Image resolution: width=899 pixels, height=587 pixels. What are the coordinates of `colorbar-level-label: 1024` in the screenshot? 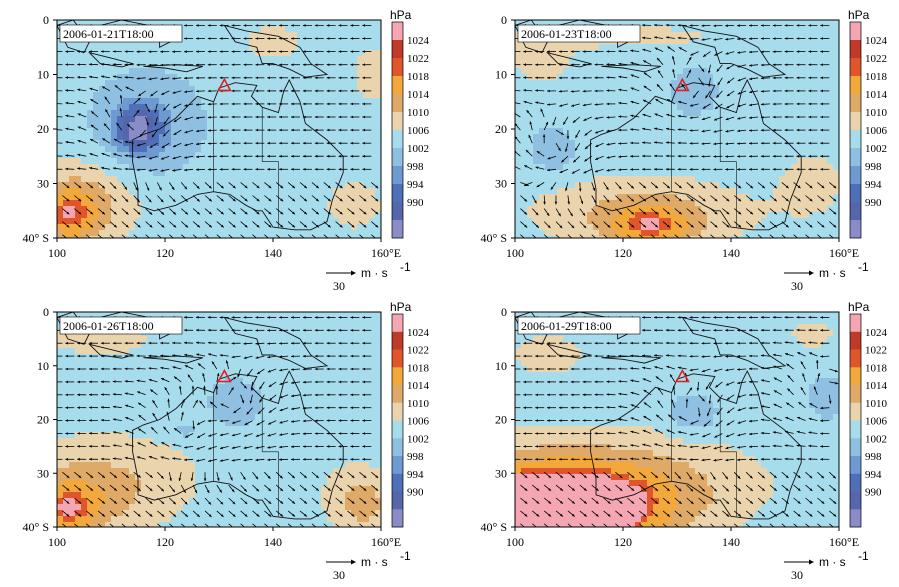 It's located at (876, 41).